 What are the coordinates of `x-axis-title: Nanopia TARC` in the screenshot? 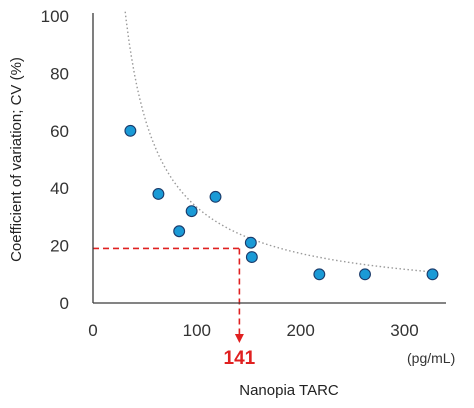 It's located at (289, 390).